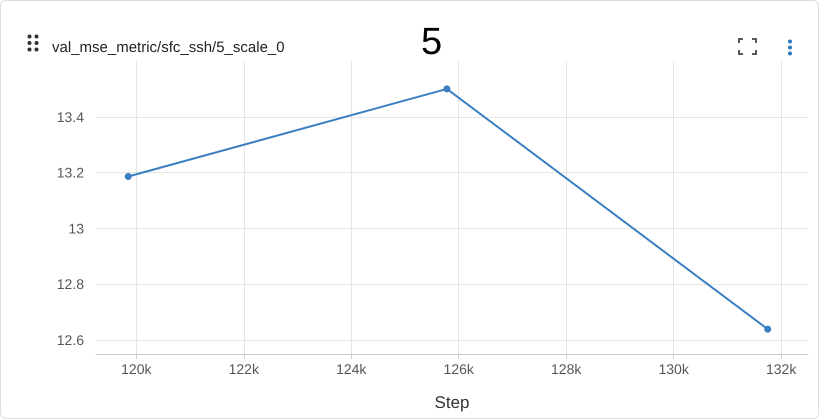 The image size is (819, 419). I want to click on x-tick-label: 132k, so click(782, 369).